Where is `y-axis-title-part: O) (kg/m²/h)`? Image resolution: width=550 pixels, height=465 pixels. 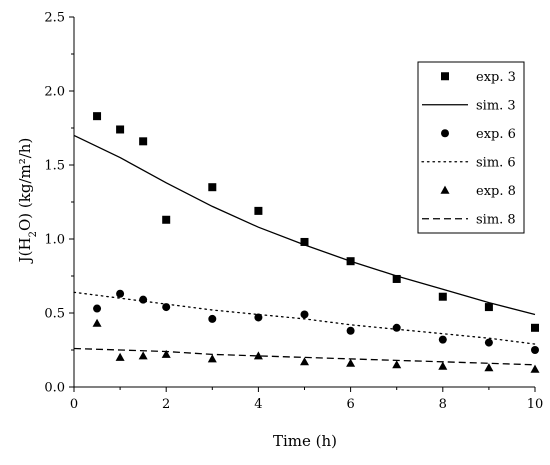 y-axis-title-part: O) (kg/m²/h) is located at coordinates (25, 184).